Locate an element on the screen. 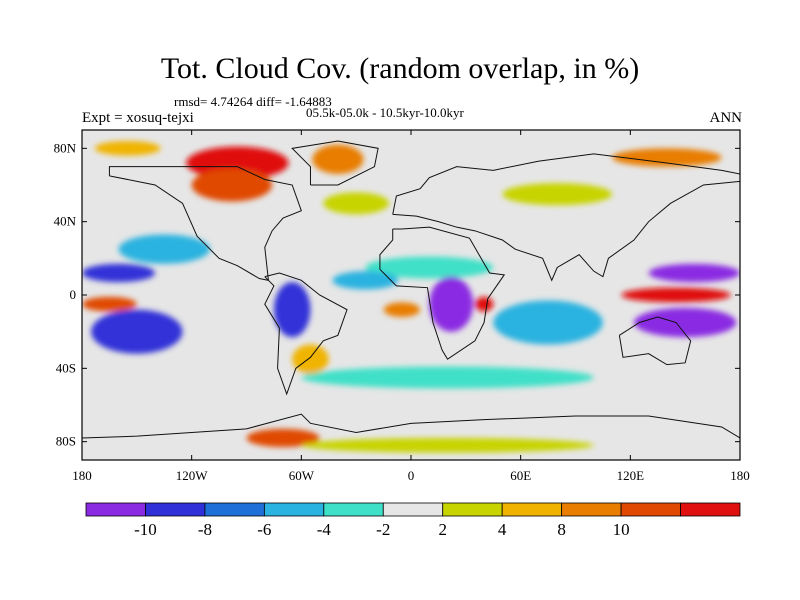 Image resolution: width=800 pixels, height=600 pixels. period-label: 05.5k-05.0k - 10.5kyr-10.0kyr is located at coordinates (385, 112).